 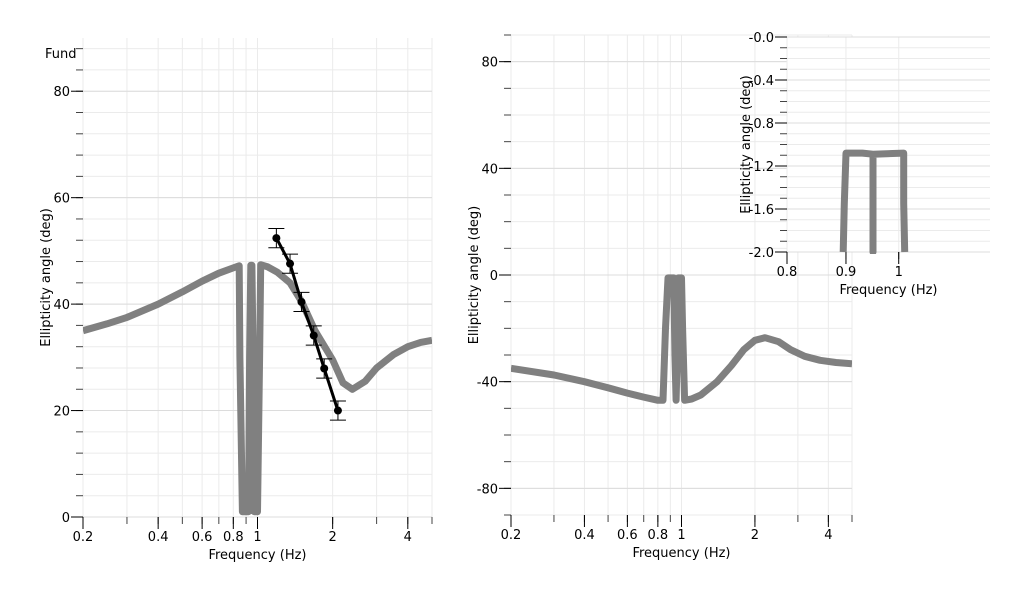 What do you see at coordinates (761, 38) in the screenshot?
I see `y-tick-label: -0.0` at bounding box center [761, 38].